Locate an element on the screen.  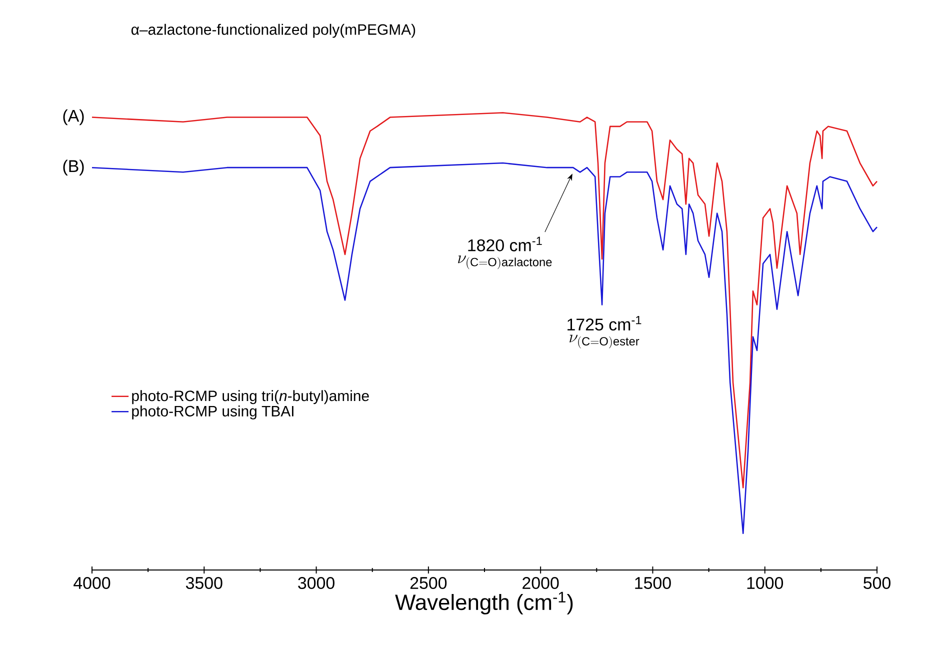
annotation: 1820 cm$^{-1}$ is located at coordinates (505, 244).